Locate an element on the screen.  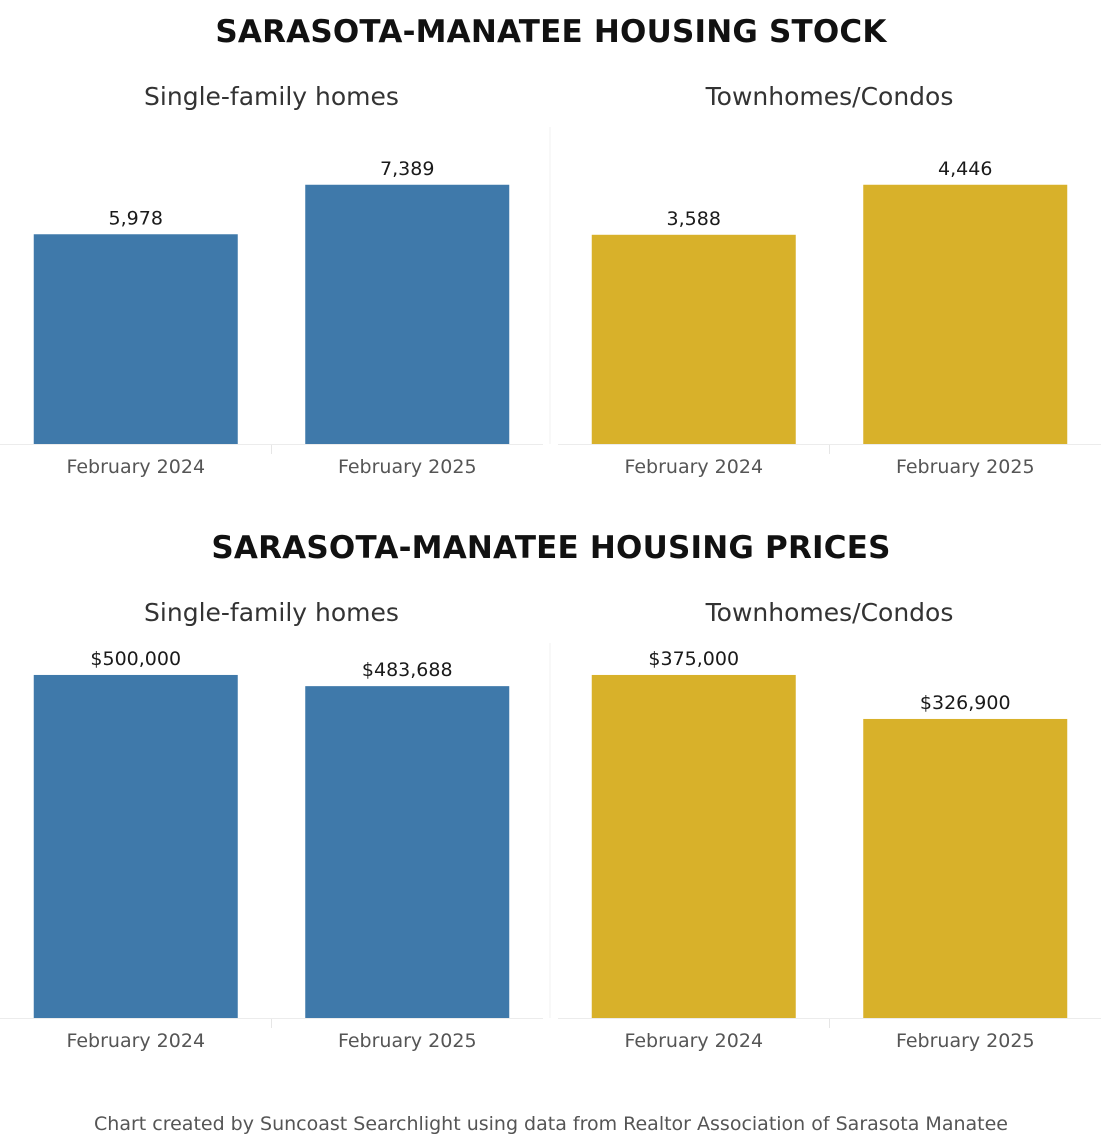
data-label: 3,588 is located at coordinates (694, 219).